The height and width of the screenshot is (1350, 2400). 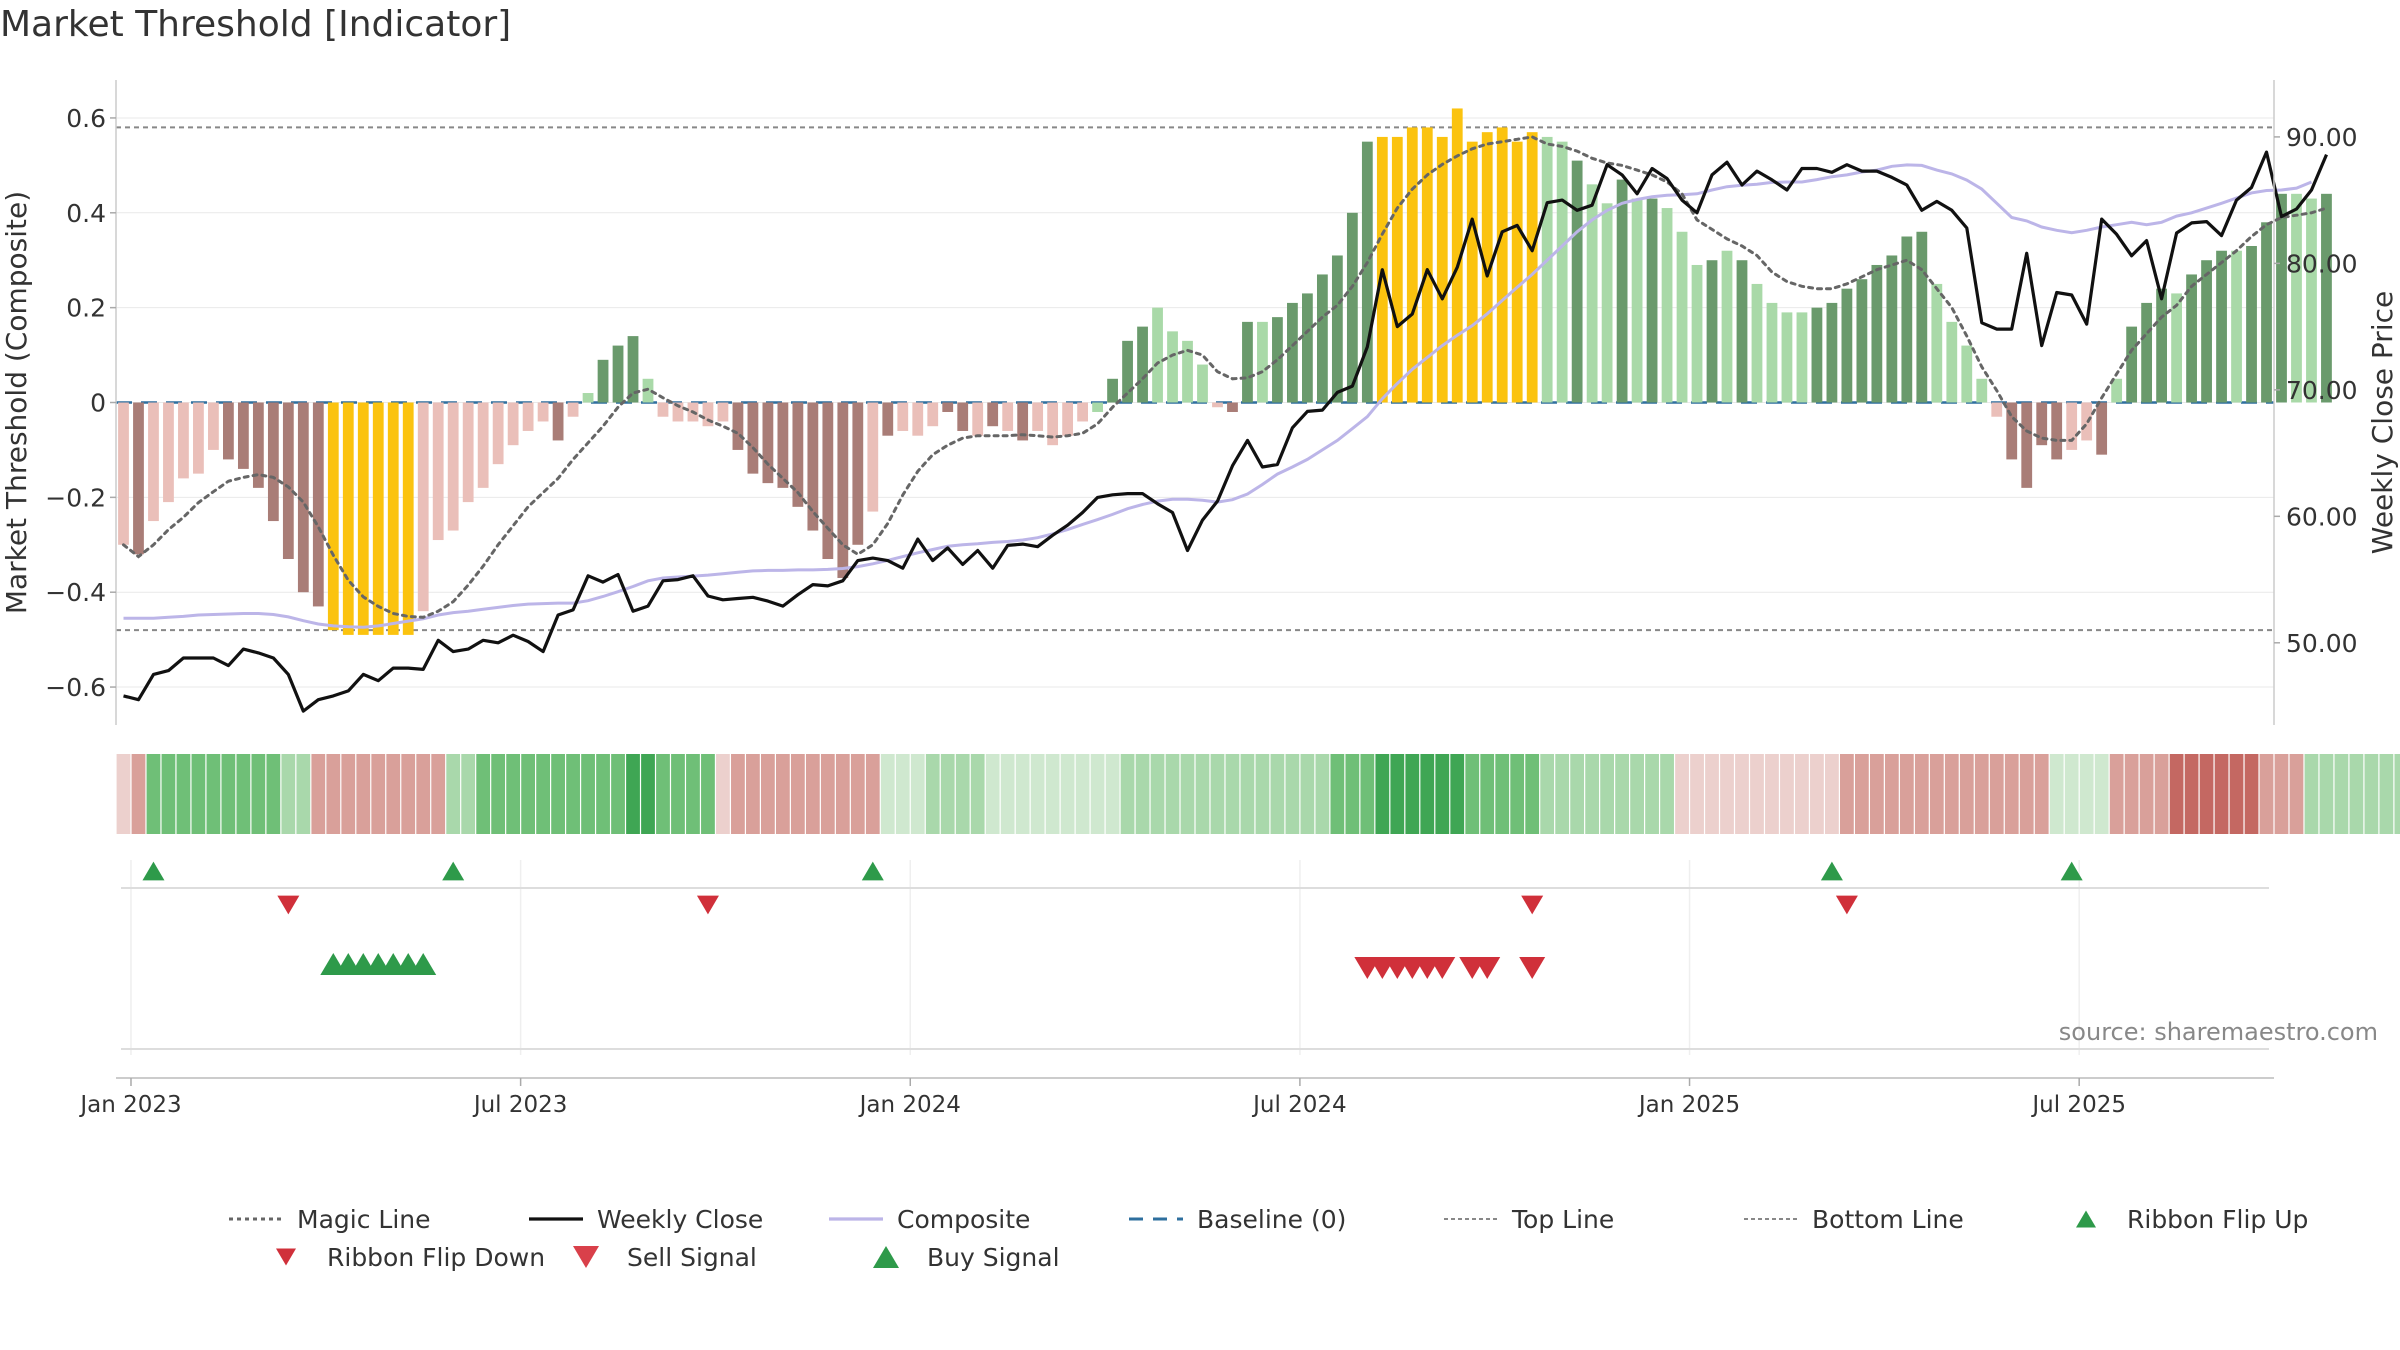 What do you see at coordinates (75, 687) in the screenshot?
I see `y-tick-label-left: −0.6` at bounding box center [75, 687].